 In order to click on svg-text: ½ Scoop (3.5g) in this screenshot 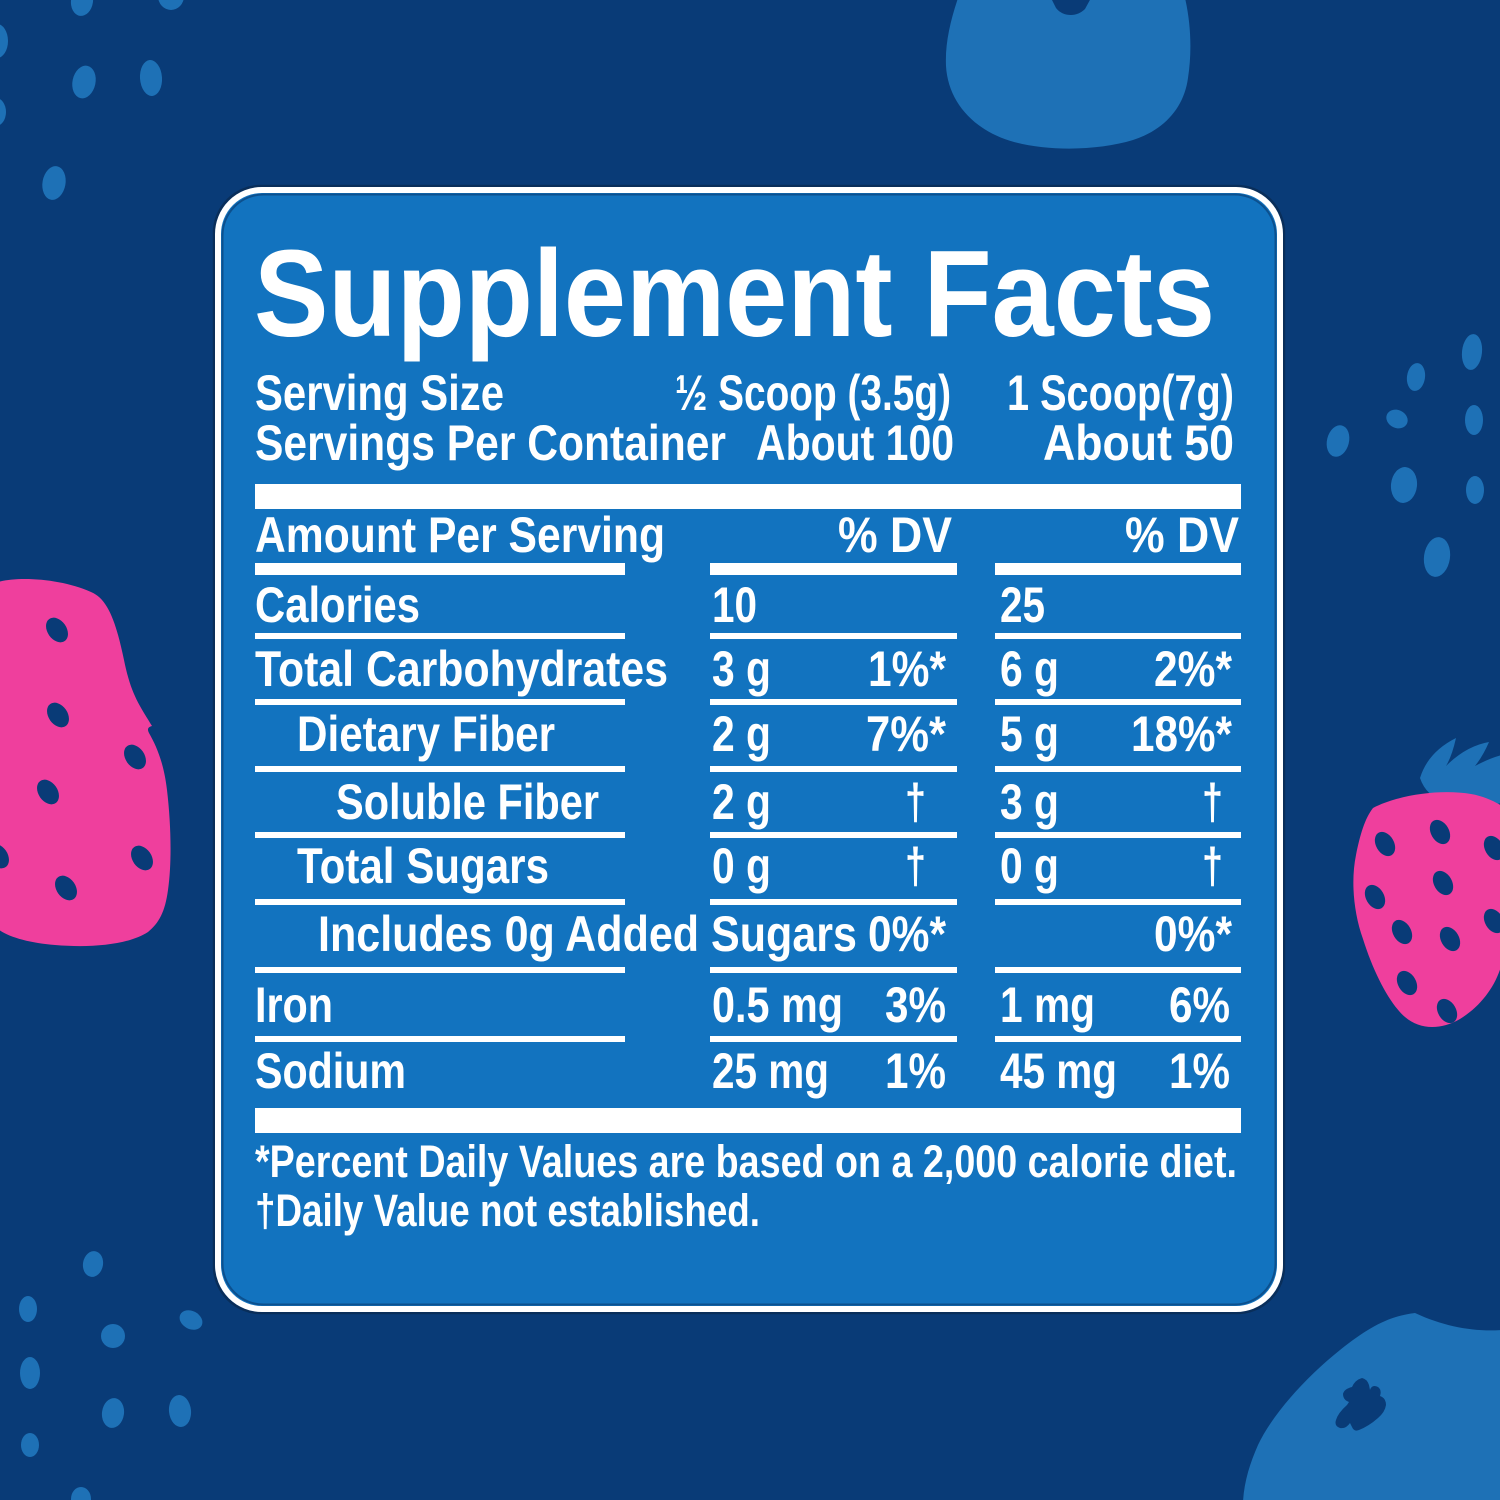, I will do `click(813, 393)`.